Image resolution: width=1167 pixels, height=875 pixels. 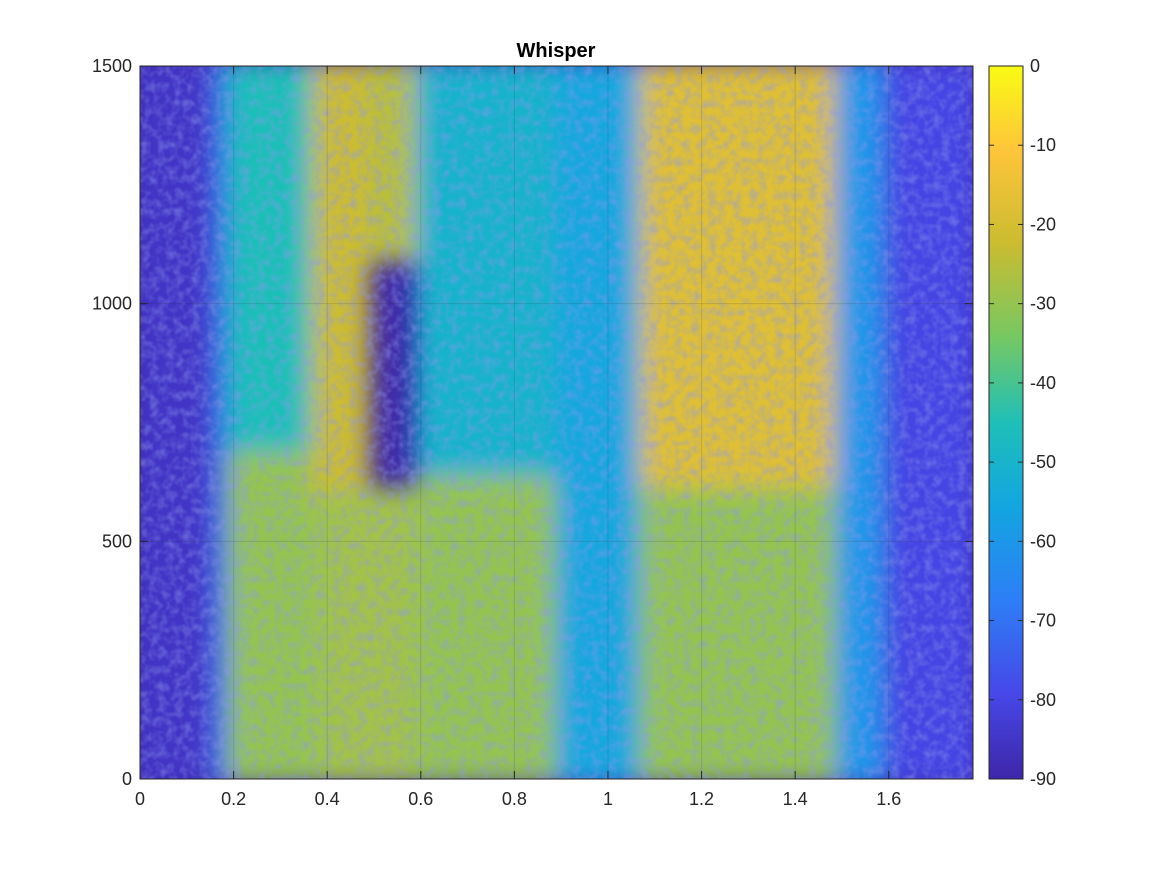 I want to click on colorbar-tick-label: -70, so click(x=1043, y=621).